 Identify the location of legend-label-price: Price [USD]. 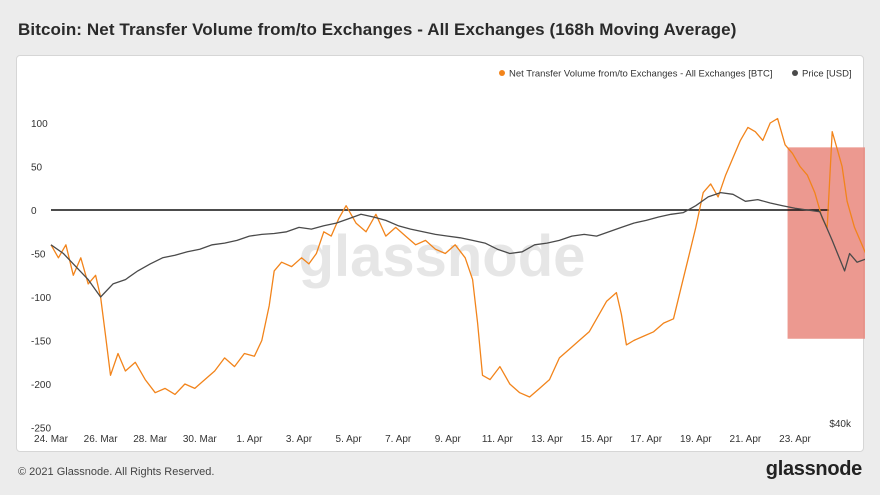
(827, 74).